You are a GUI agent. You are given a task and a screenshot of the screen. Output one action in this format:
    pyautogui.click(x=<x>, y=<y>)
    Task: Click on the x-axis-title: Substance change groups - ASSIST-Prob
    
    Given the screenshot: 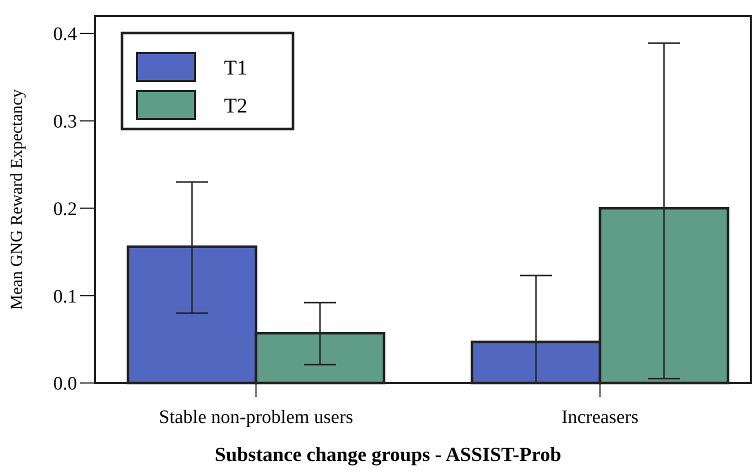 What is the action you would take?
    pyautogui.click(x=388, y=455)
    